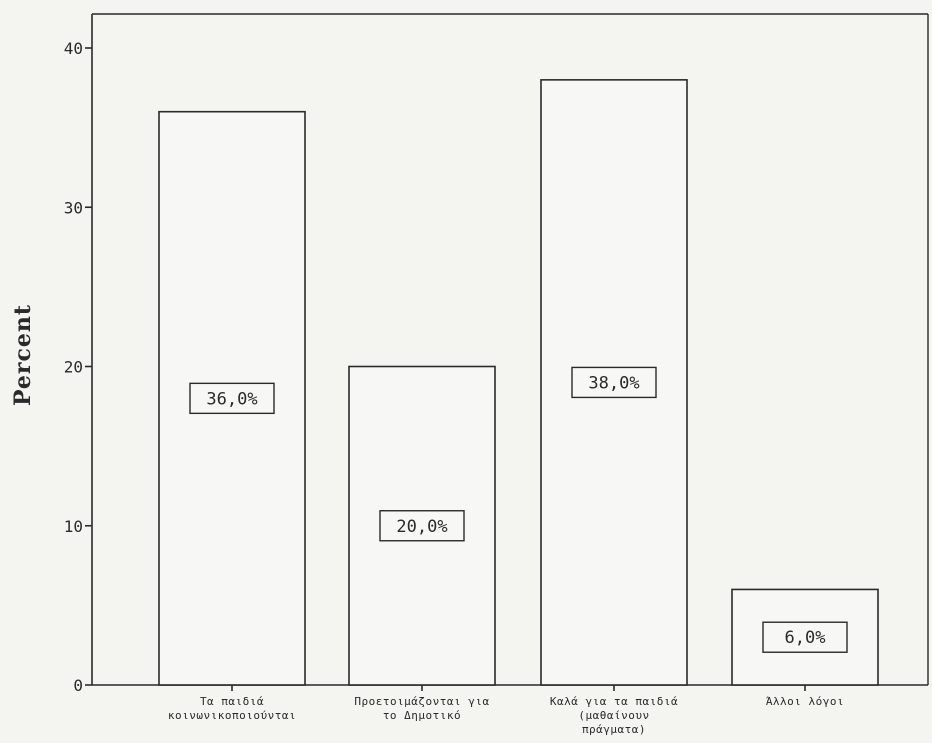 The width and height of the screenshot is (932, 743). Describe the element at coordinates (73, 526) in the screenshot. I see `y-tick-label: 10` at that location.